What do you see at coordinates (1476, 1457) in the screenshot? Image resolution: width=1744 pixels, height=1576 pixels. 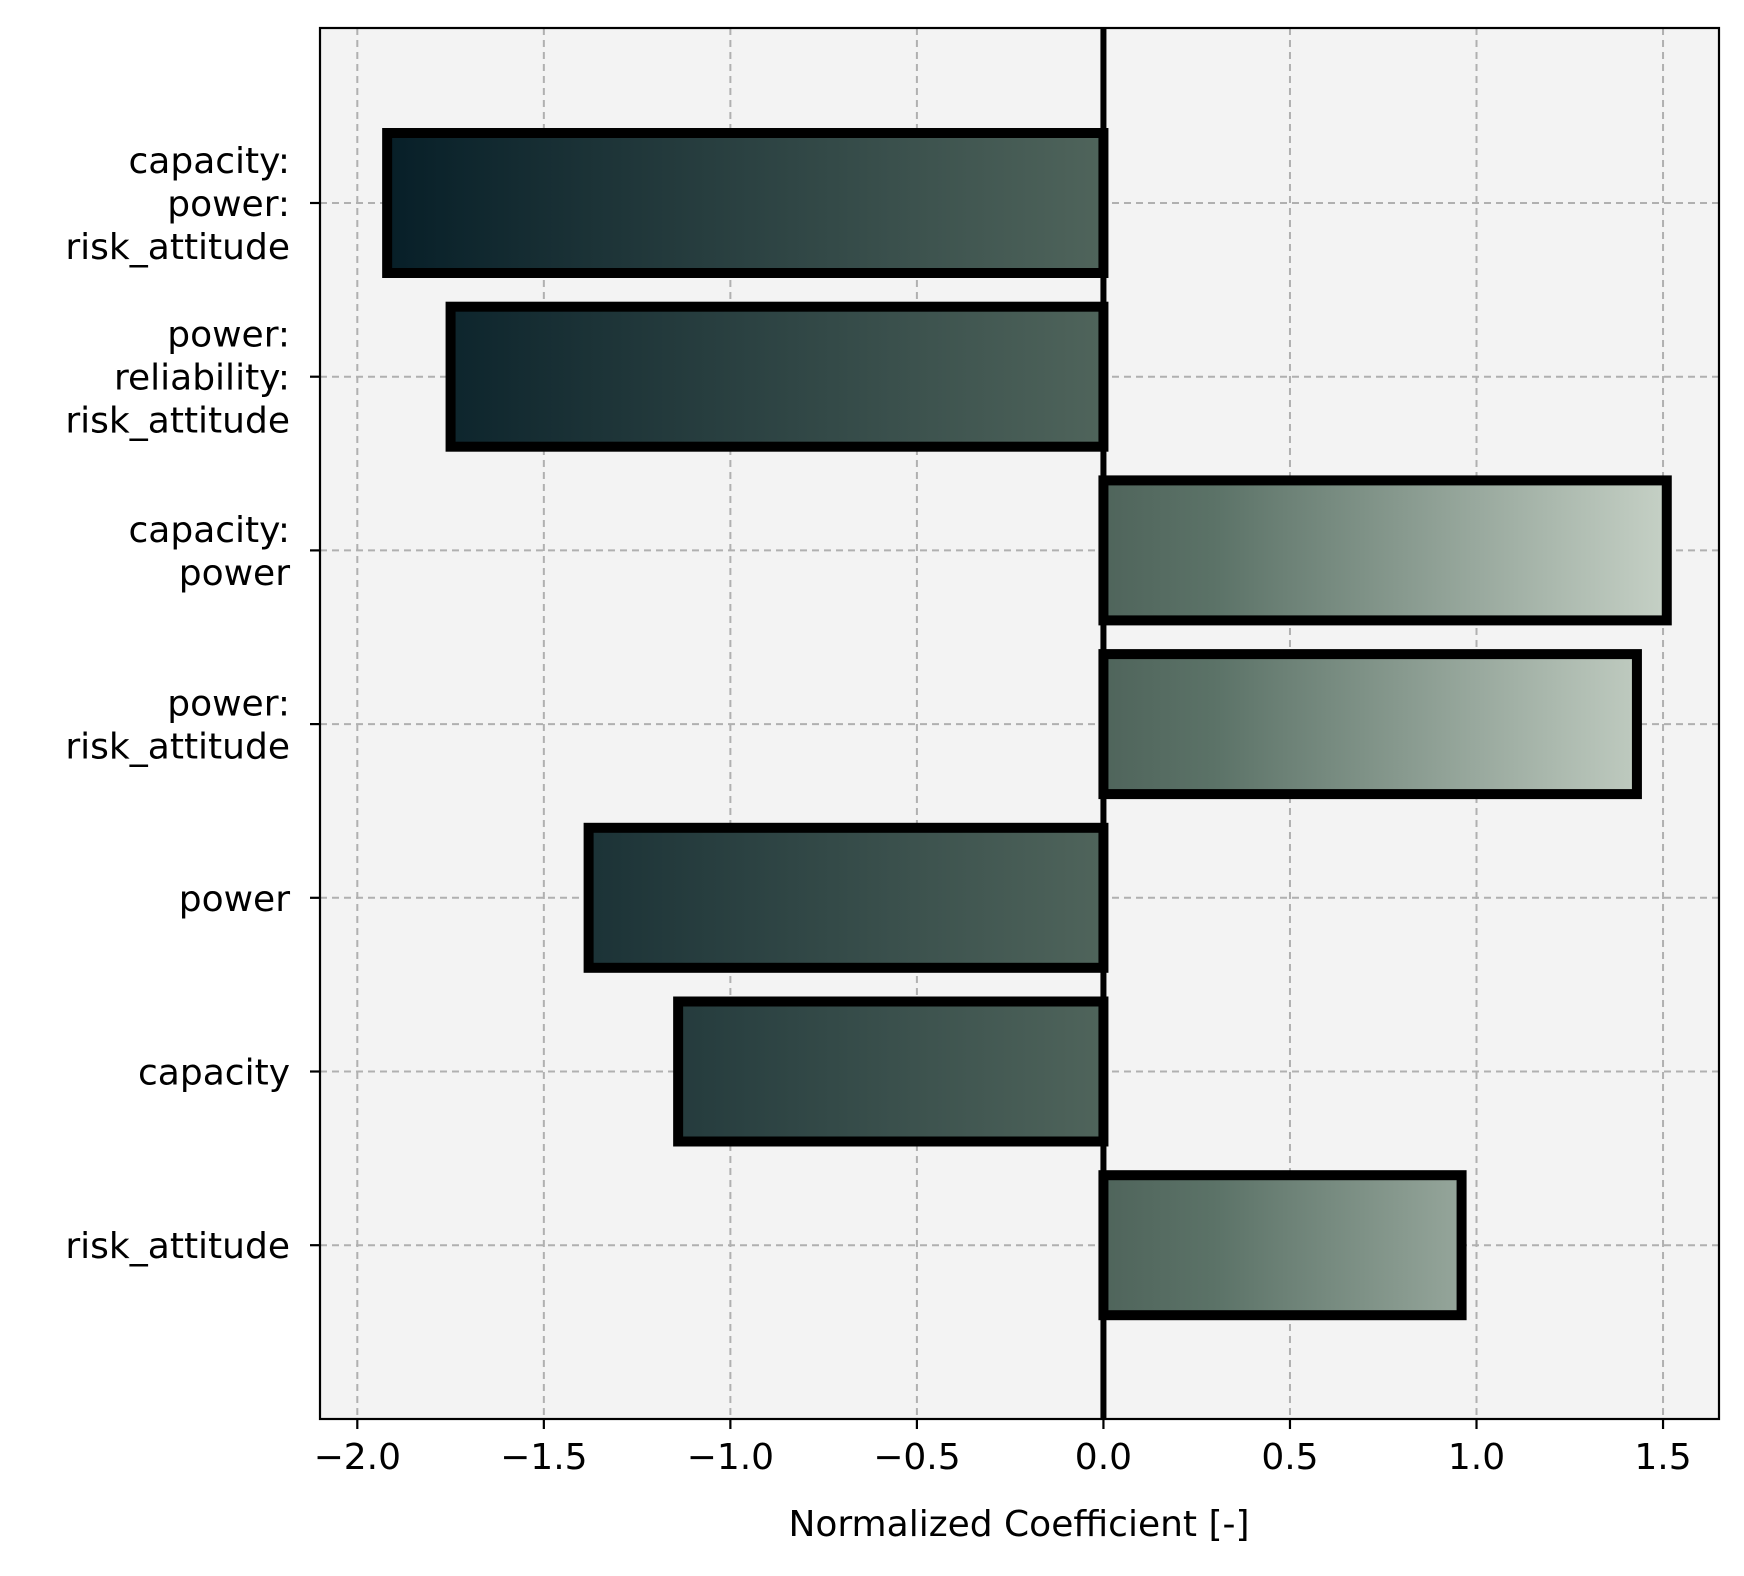 I see `x-tick-label: 1.0` at bounding box center [1476, 1457].